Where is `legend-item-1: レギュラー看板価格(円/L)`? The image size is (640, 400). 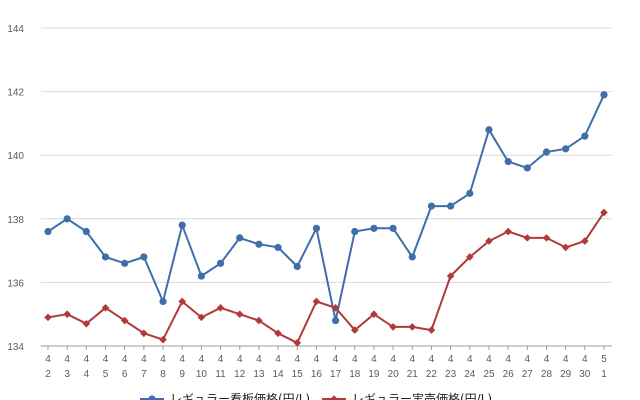
legend-item-1: レギュラー看板価格(円/L) is located at coordinates (225, 395).